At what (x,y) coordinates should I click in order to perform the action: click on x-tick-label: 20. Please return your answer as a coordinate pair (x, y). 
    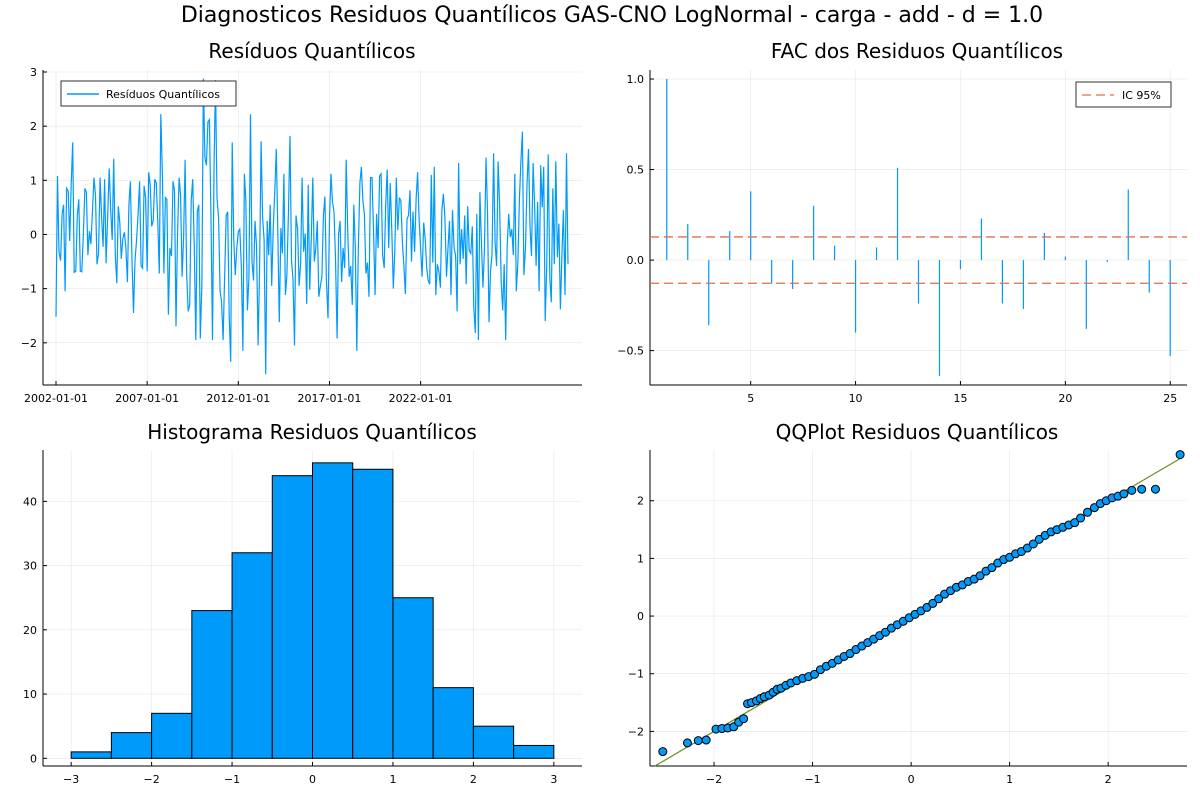
    Looking at the image, I should click on (1065, 398).